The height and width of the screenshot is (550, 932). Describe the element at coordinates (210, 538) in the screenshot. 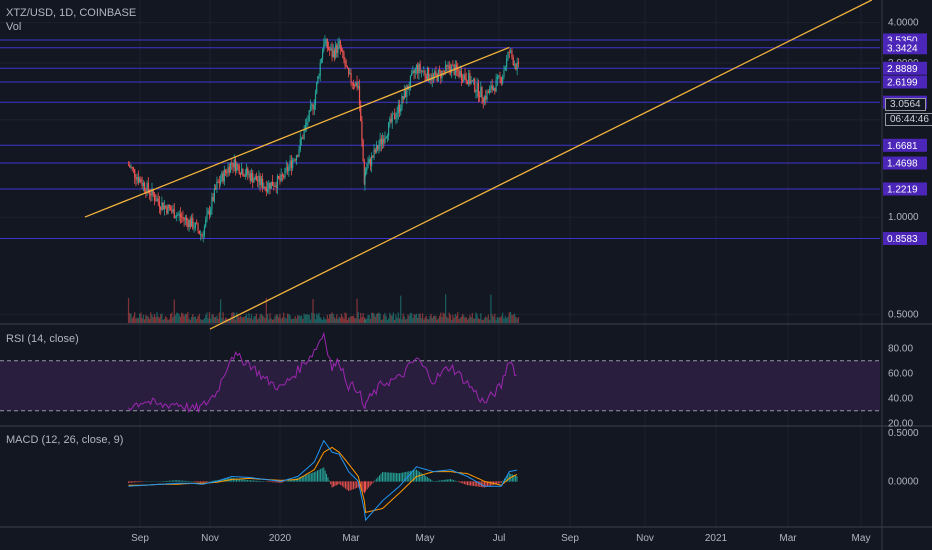

I see `time-tick-label: Nov` at that location.